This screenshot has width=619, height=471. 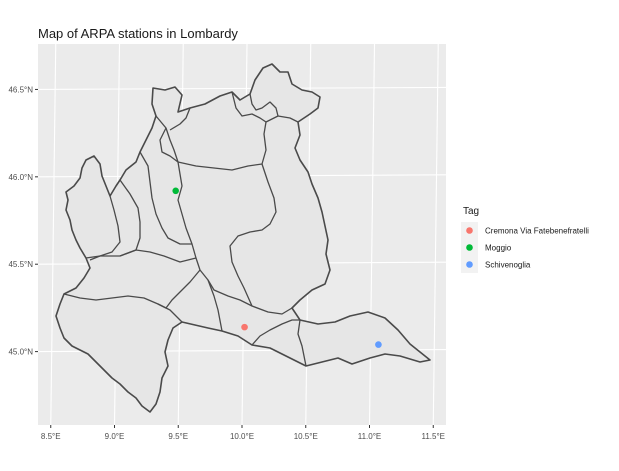 What do you see at coordinates (20, 89) in the screenshot?
I see `y-tick-label: 46.5°N` at bounding box center [20, 89].